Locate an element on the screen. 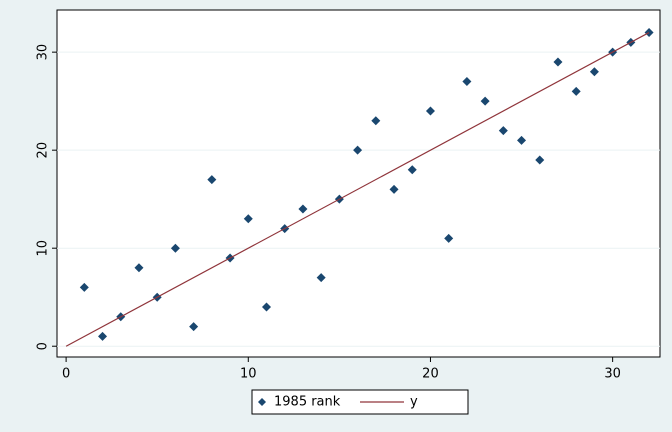 Image resolution: width=672 pixels, height=432 pixels. y-tick-label: 20 is located at coordinates (43, 150).